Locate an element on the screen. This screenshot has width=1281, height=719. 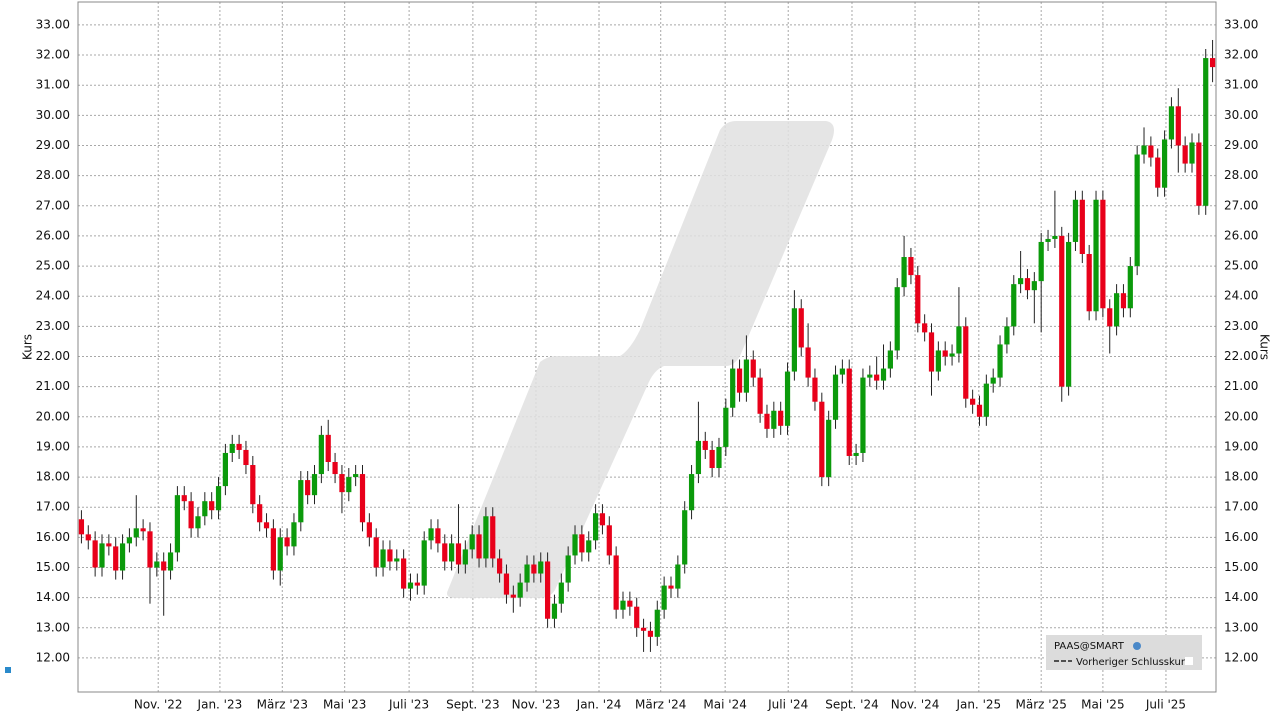
y-tick-label: 13.00 is located at coordinates (53, 627).